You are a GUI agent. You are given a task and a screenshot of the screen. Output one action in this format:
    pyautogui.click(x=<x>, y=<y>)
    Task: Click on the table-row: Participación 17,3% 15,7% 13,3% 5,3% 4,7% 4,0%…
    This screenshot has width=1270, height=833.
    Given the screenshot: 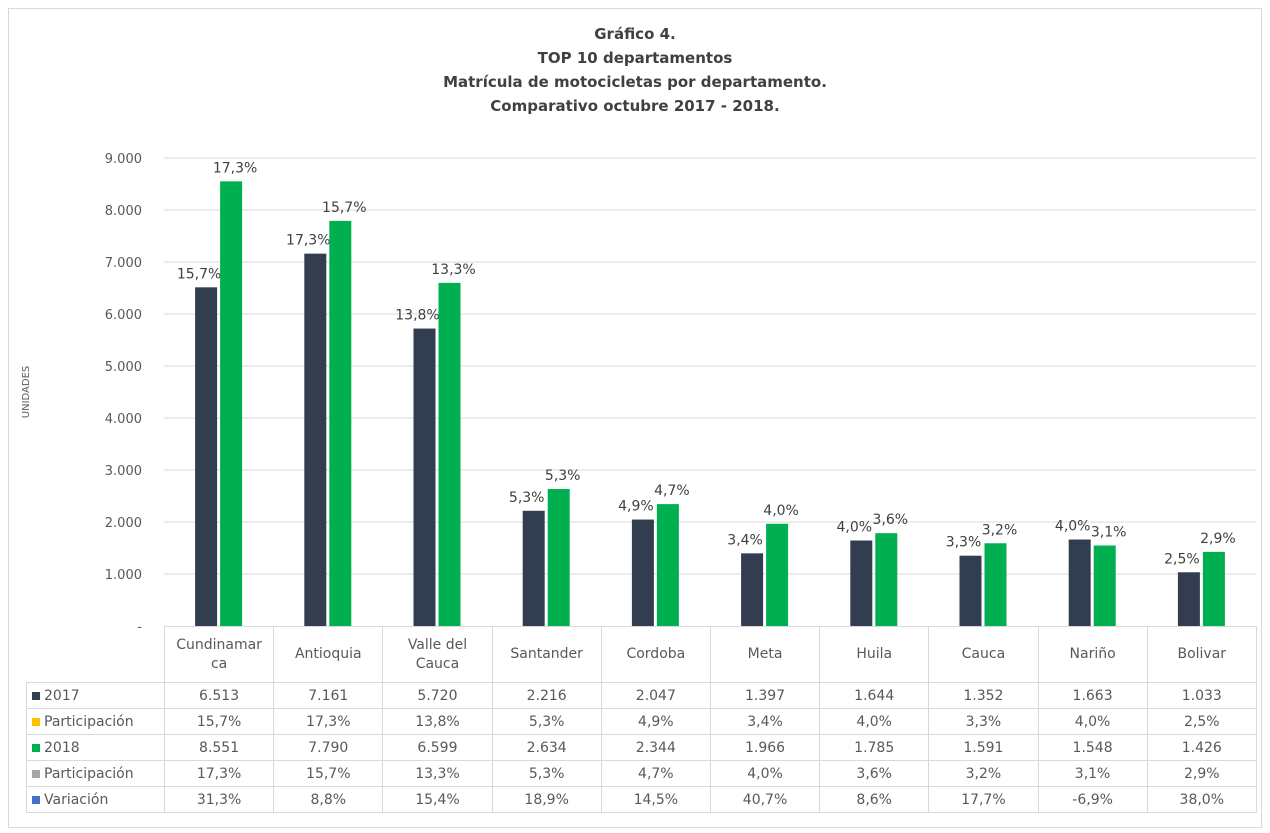 What is the action you would take?
    pyautogui.click(x=641, y=773)
    